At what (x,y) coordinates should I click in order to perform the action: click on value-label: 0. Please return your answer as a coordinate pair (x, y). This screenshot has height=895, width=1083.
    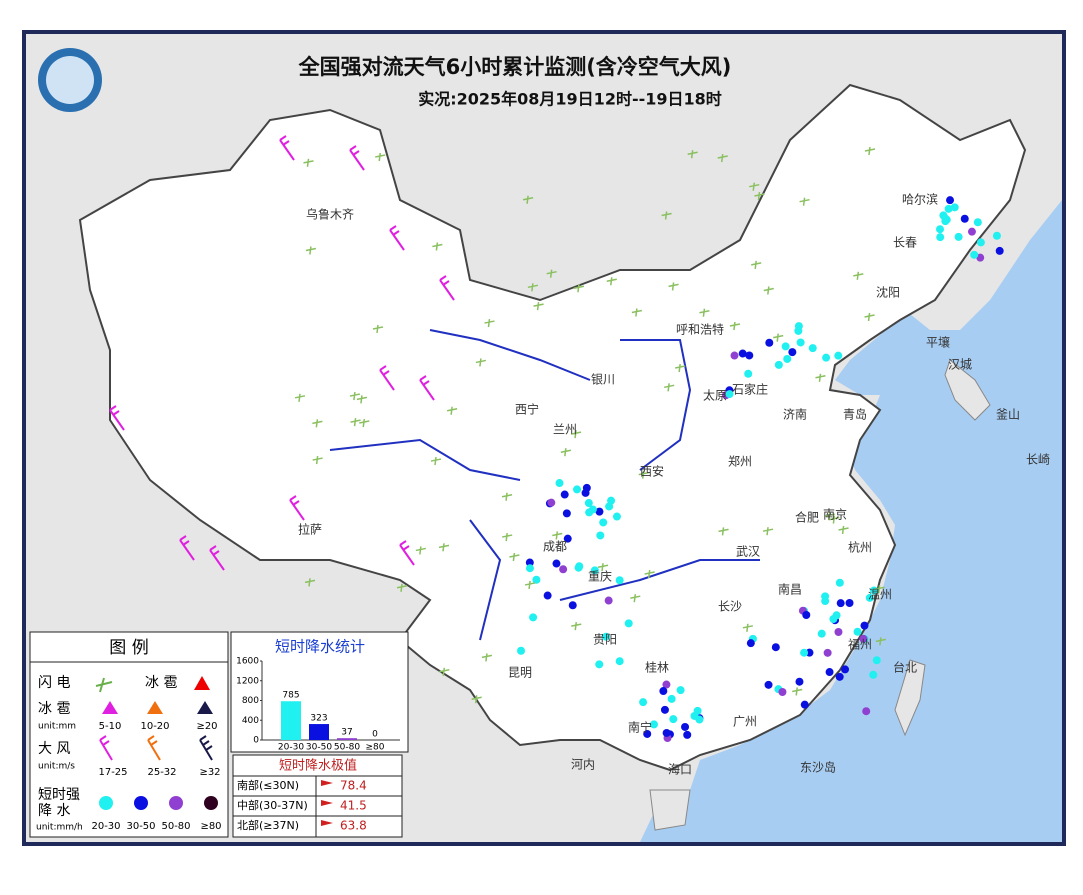
    Looking at the image, I should click on (375, 735).